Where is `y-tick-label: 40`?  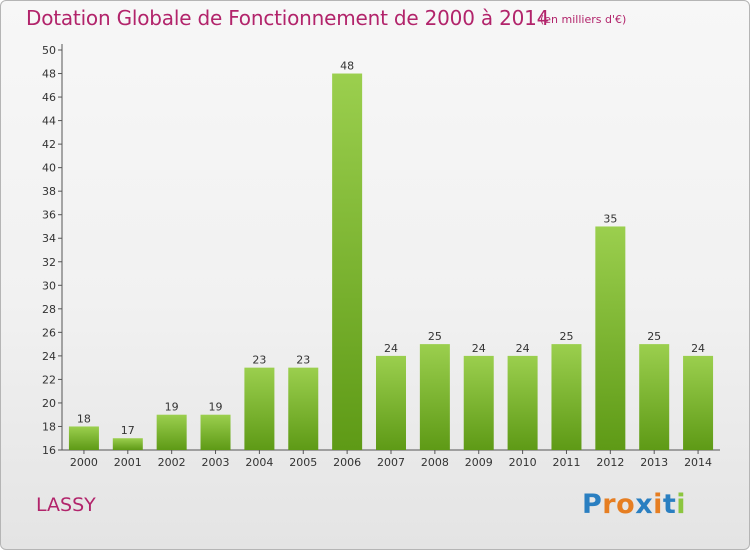 y-tick-label: 40 is located at coordinates (49, 168).